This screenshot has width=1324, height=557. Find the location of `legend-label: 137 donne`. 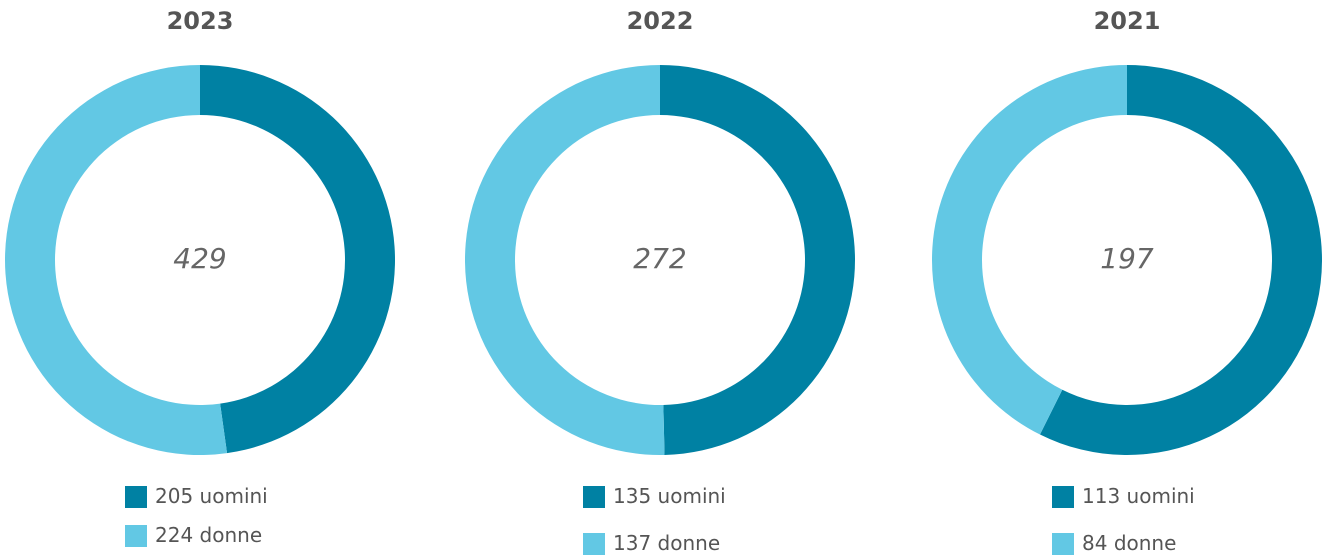

legend-label: 137 donne is located at coordinates (666, 543).